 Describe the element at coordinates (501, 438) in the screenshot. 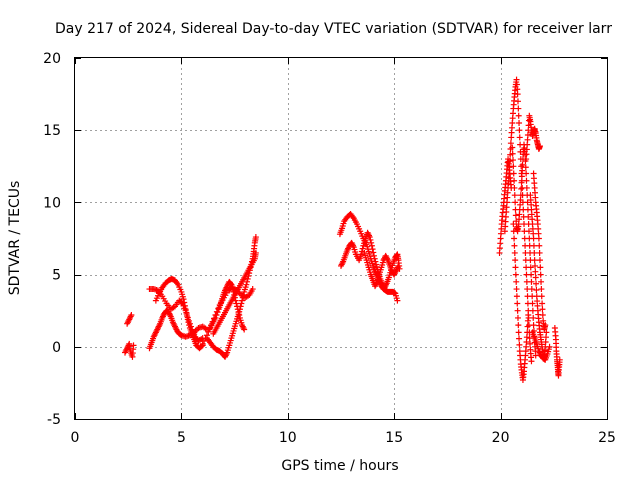

I see `x-tick-label: 20` at that location.